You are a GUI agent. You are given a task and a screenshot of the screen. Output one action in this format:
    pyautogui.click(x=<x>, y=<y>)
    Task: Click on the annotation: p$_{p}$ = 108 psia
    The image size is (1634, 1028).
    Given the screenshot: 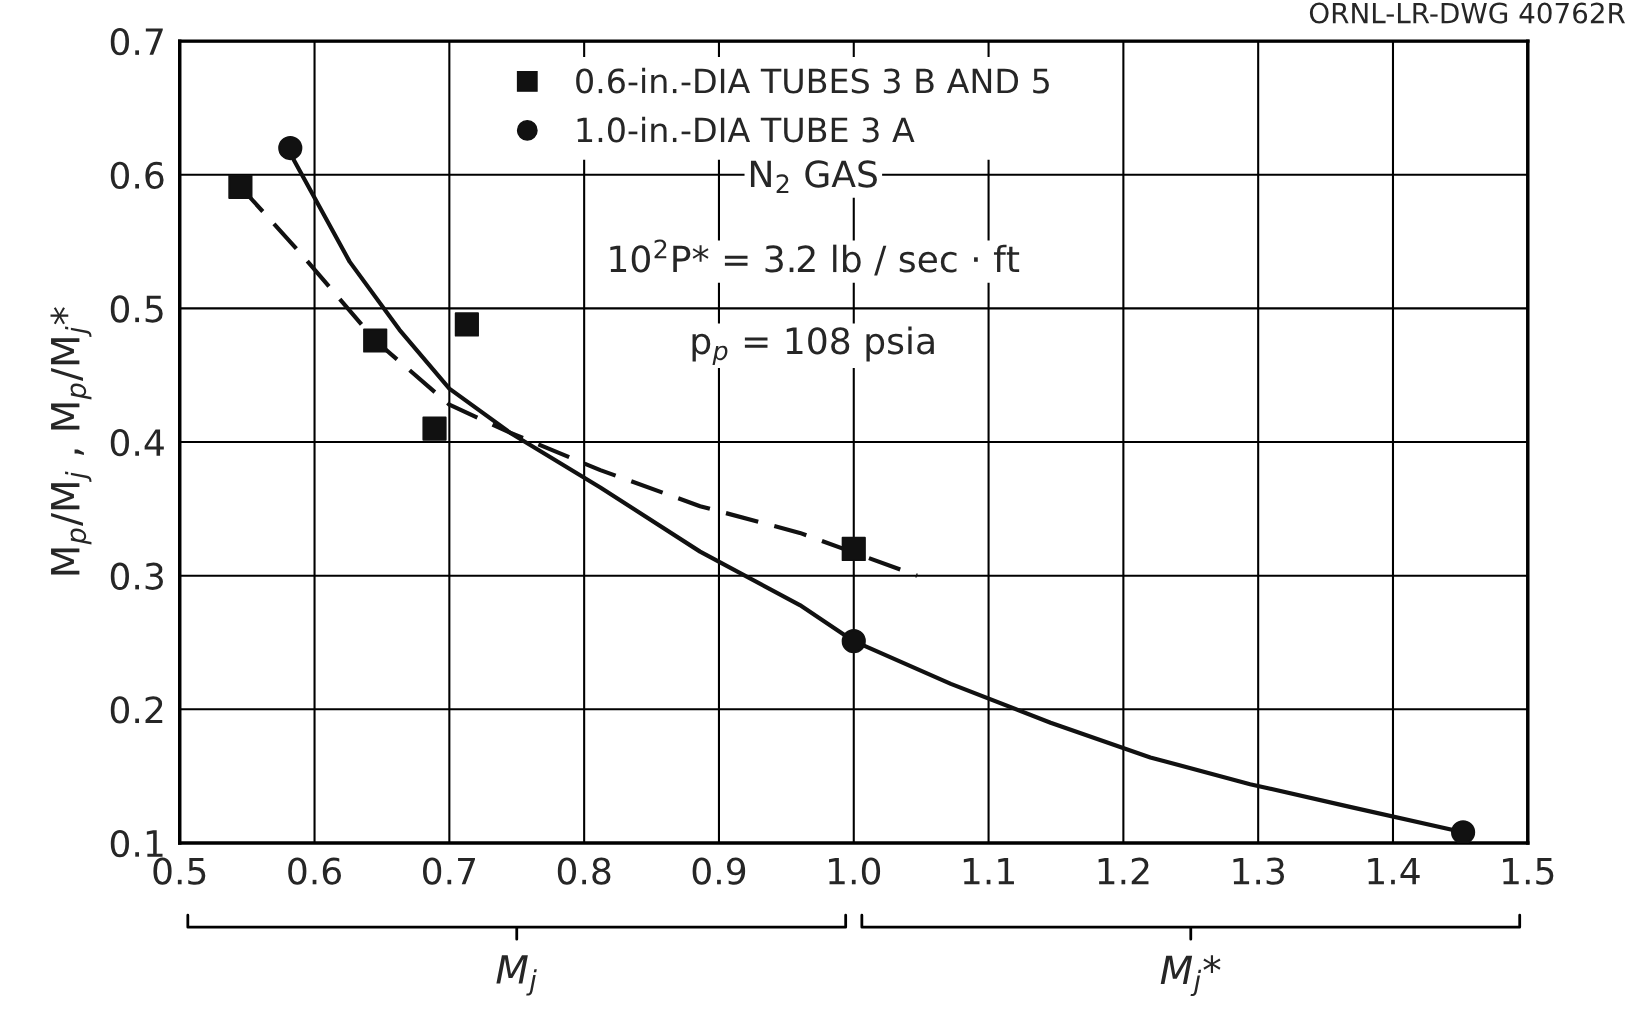 What is the action you would take?
    pyautogui.click(x=813, y=346)
    